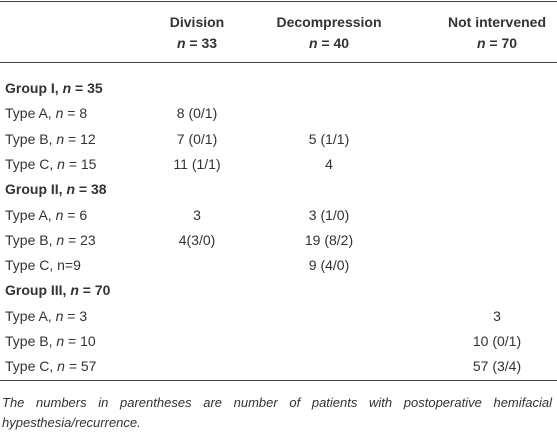 This screenshot has width=557, height=447. What do you see at coordinates (497, 22) in the screenshot?
I see `column-header: Not intervened` at bounding box center [497, 22].